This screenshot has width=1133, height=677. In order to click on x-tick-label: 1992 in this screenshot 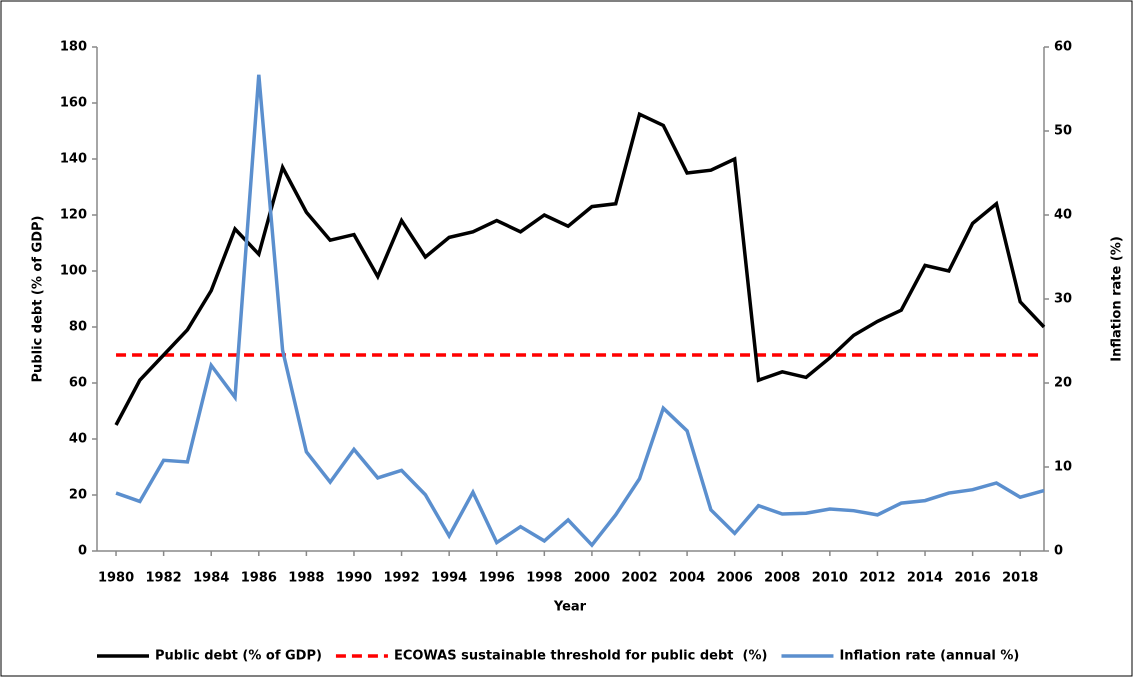, I will do `click(401, 578)`.